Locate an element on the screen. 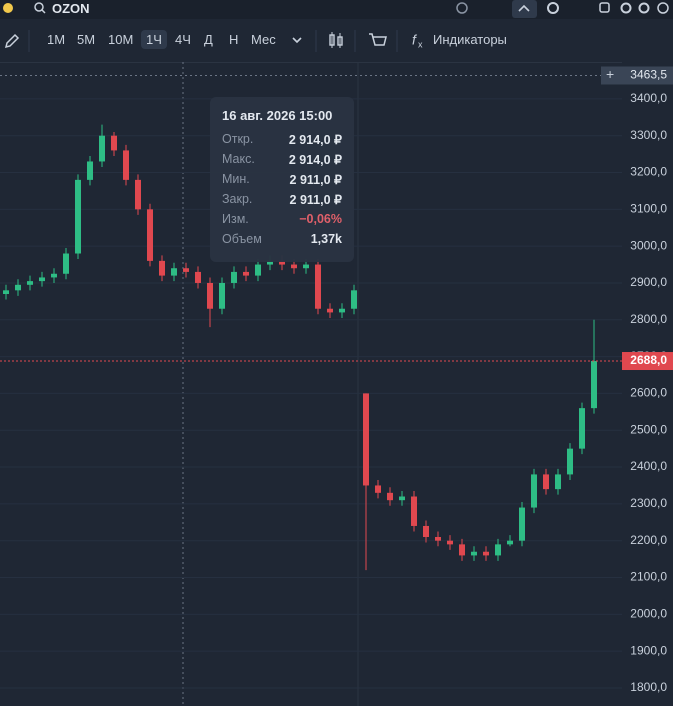 The height and width of the screenshot is (706, 673). svg-text: x is located at coordinates (420, 44).